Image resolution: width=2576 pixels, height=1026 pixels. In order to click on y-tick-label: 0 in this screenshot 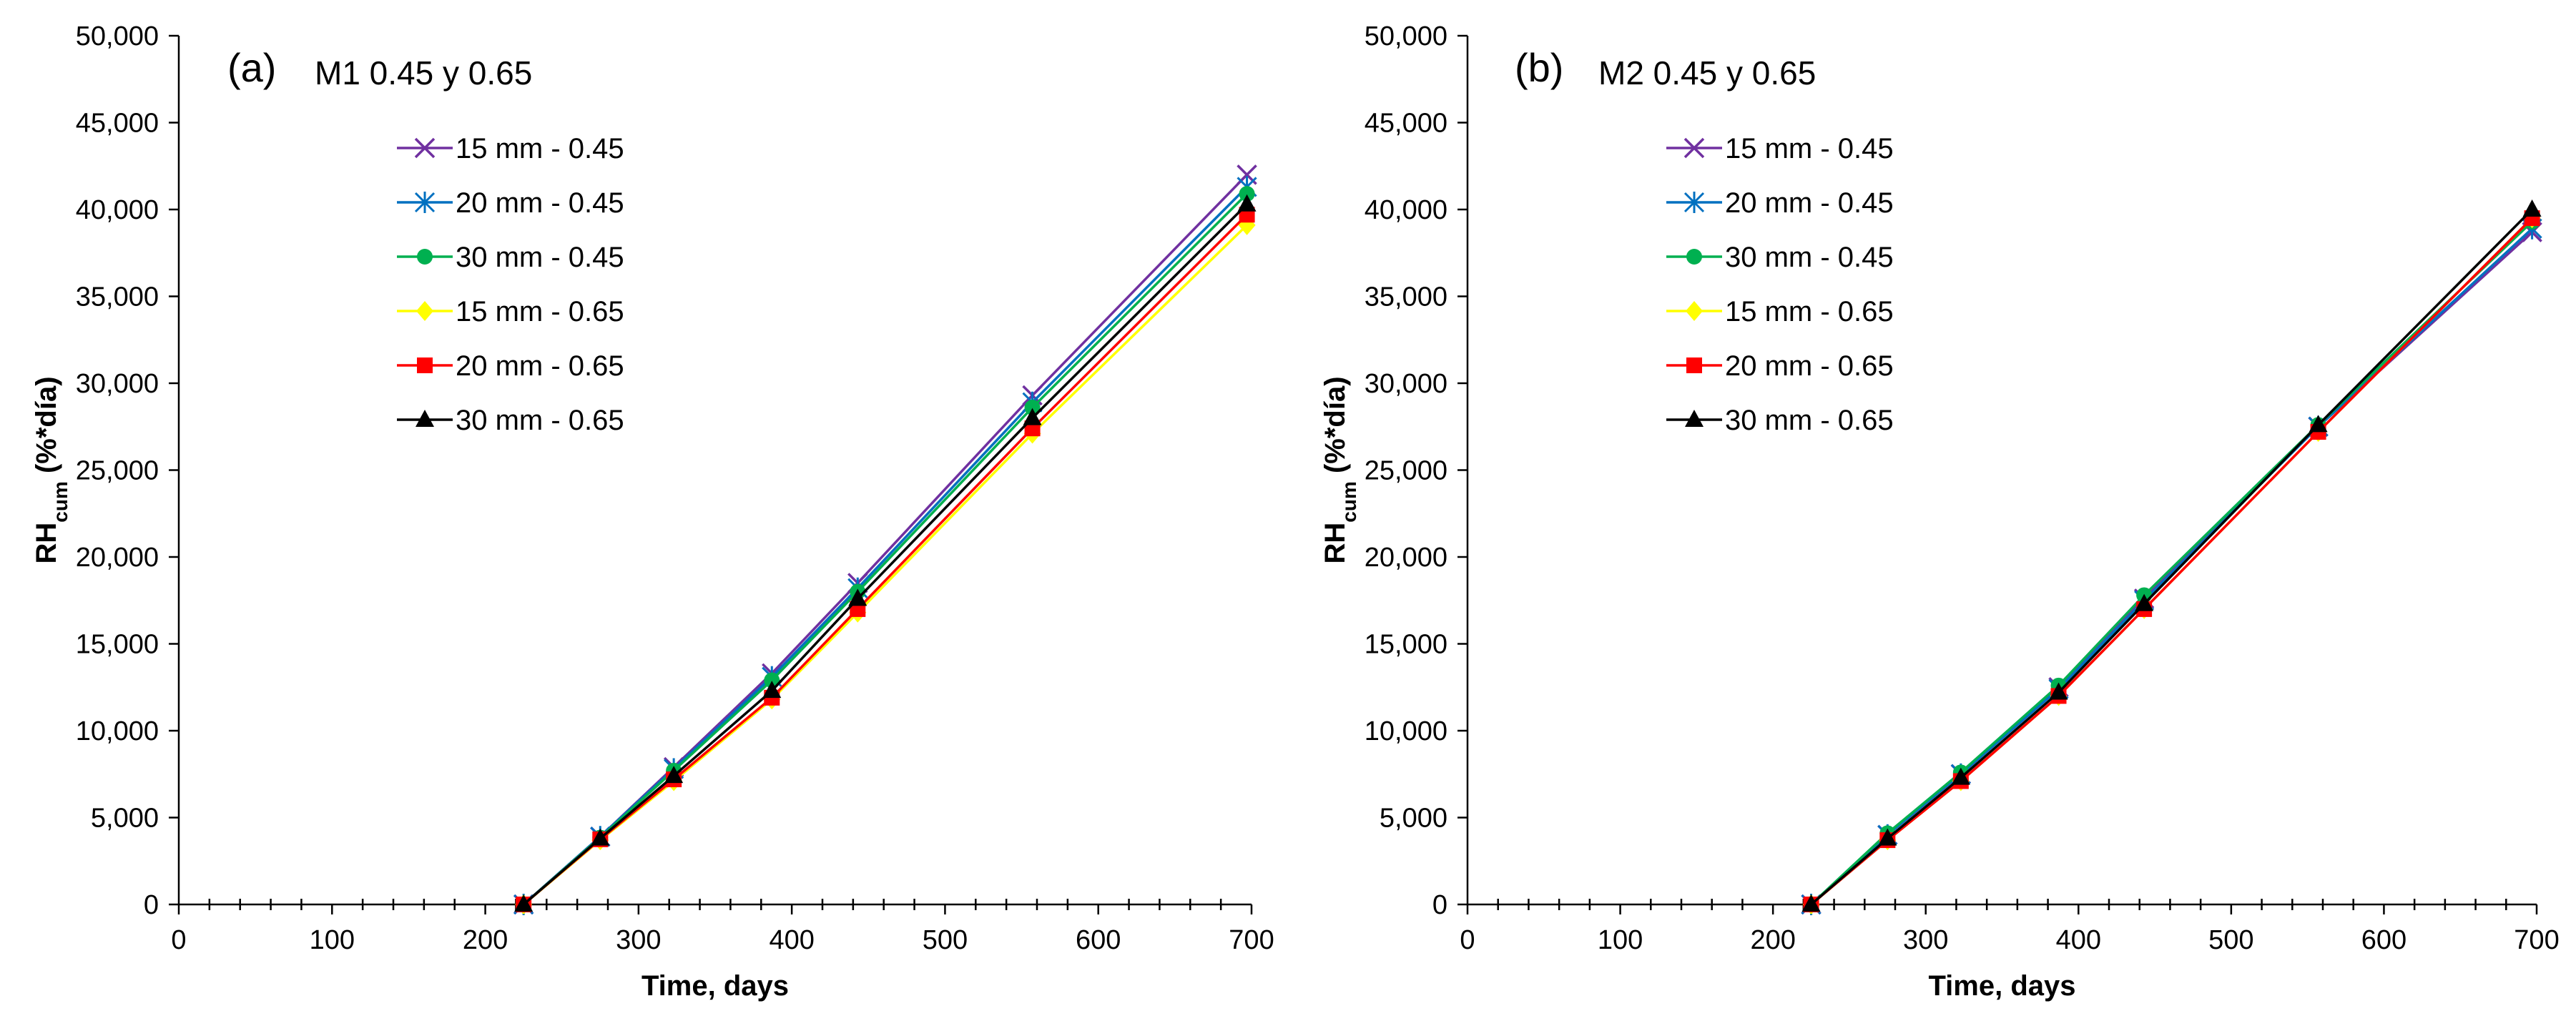, I will do `click(151, 905)`.